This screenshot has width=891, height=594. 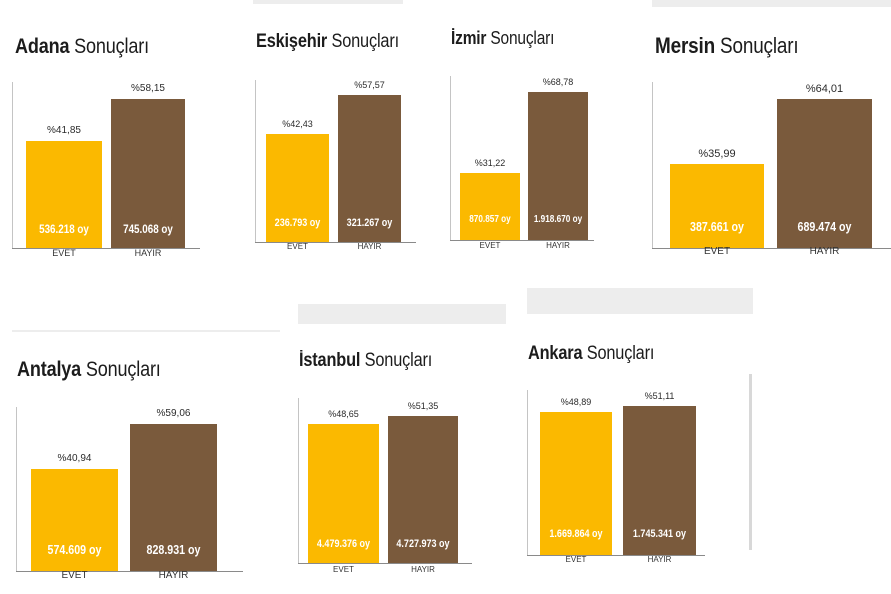 I want to click on chart-title-istanbul: İstanbul Sonuçları, so click(x=365, y=361).